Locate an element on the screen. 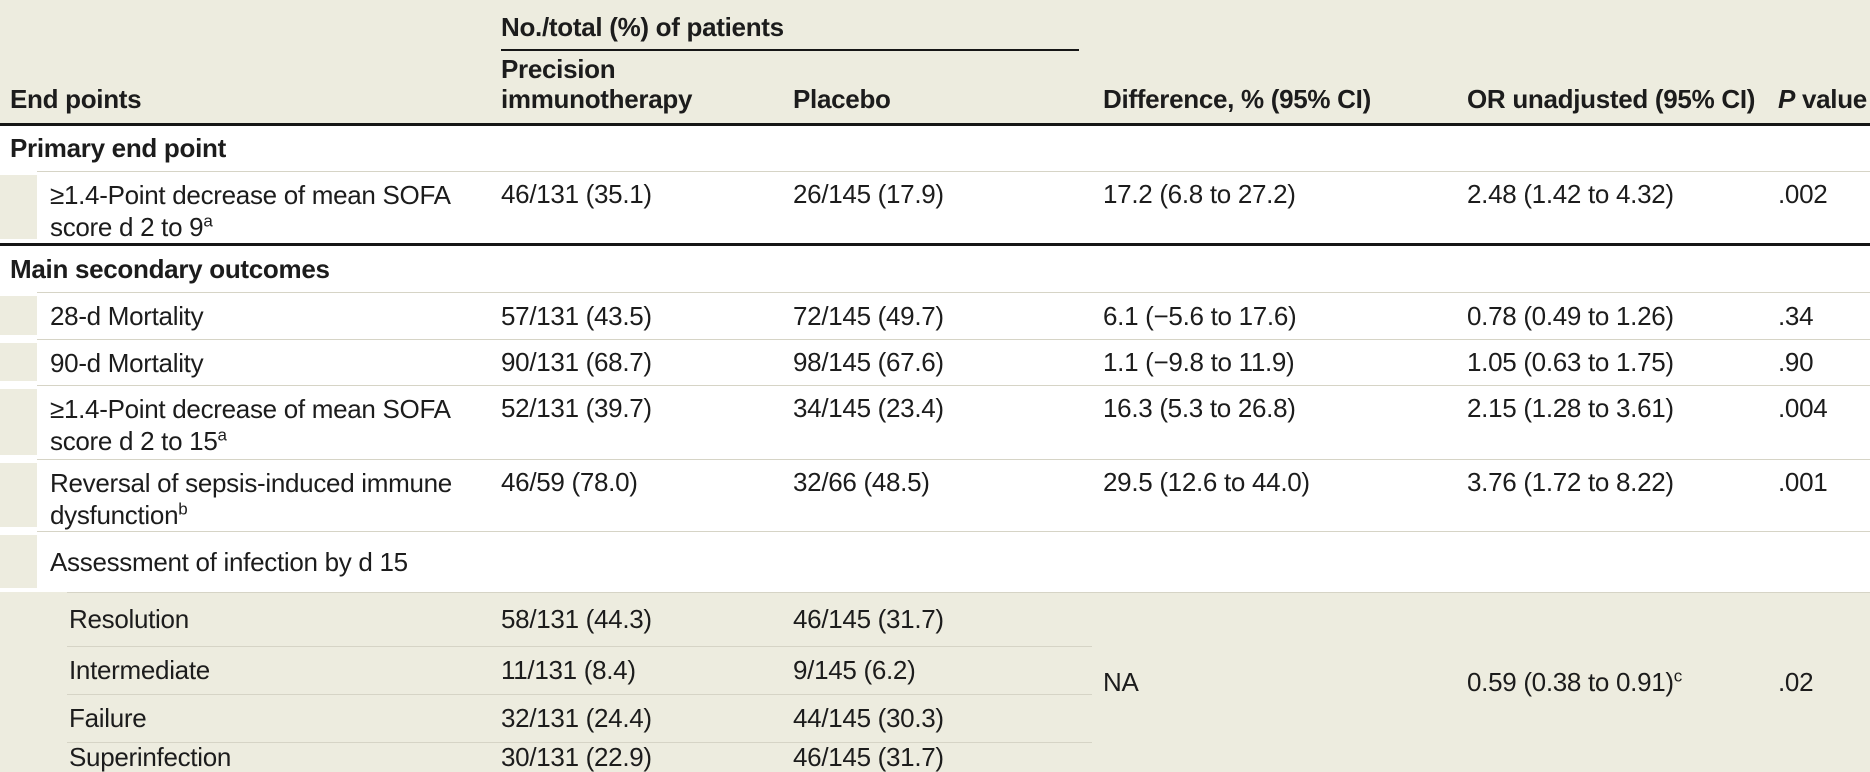 Image resolution: width=1870 pixels, height=772 pixels. p-value-italic-p: P is located at coordinates (1787, 99).